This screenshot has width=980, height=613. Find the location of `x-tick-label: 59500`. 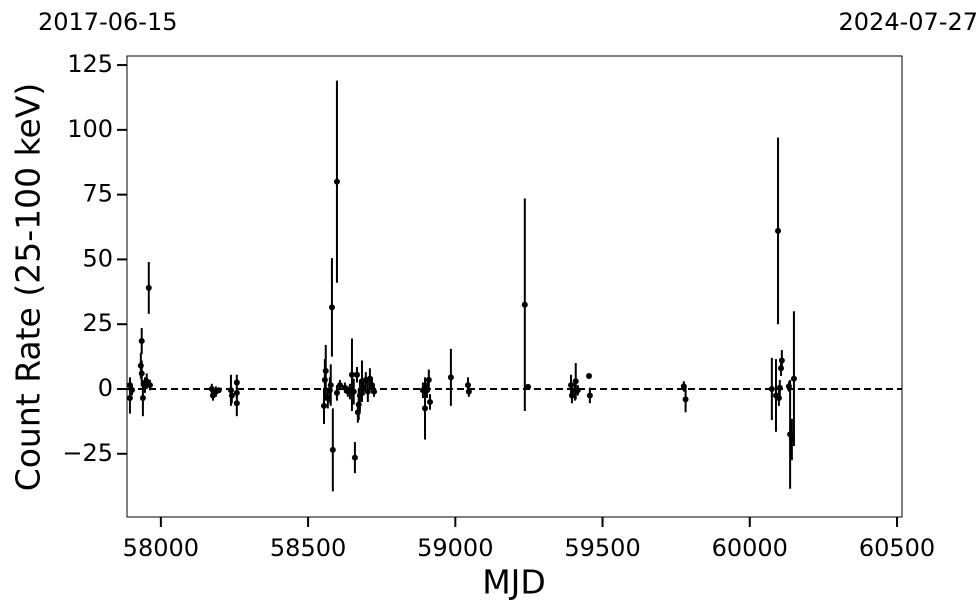

x-tick-label: 59500 is located at coordinates (602, 548).